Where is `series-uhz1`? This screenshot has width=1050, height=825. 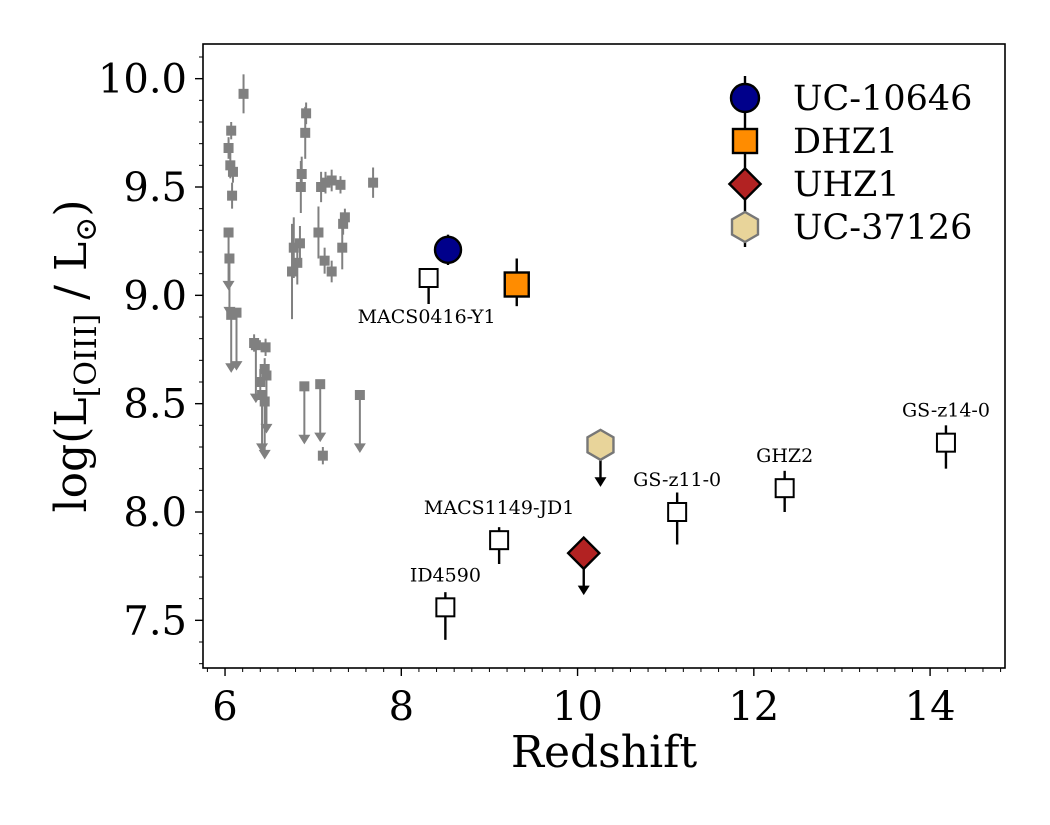
series-uhz1 is located at coordinates (584, 565).